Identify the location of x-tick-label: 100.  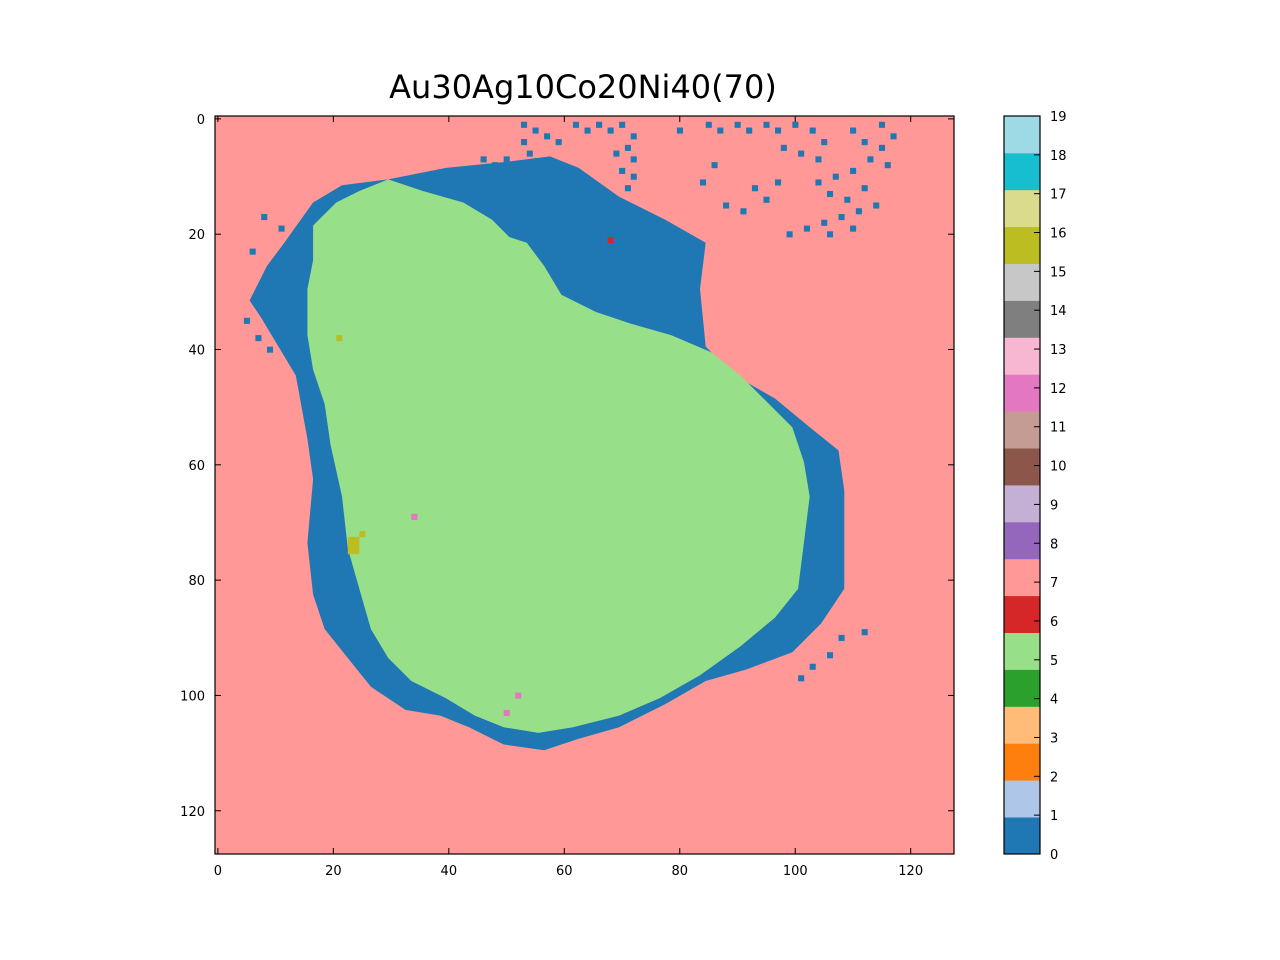
(795, 871).